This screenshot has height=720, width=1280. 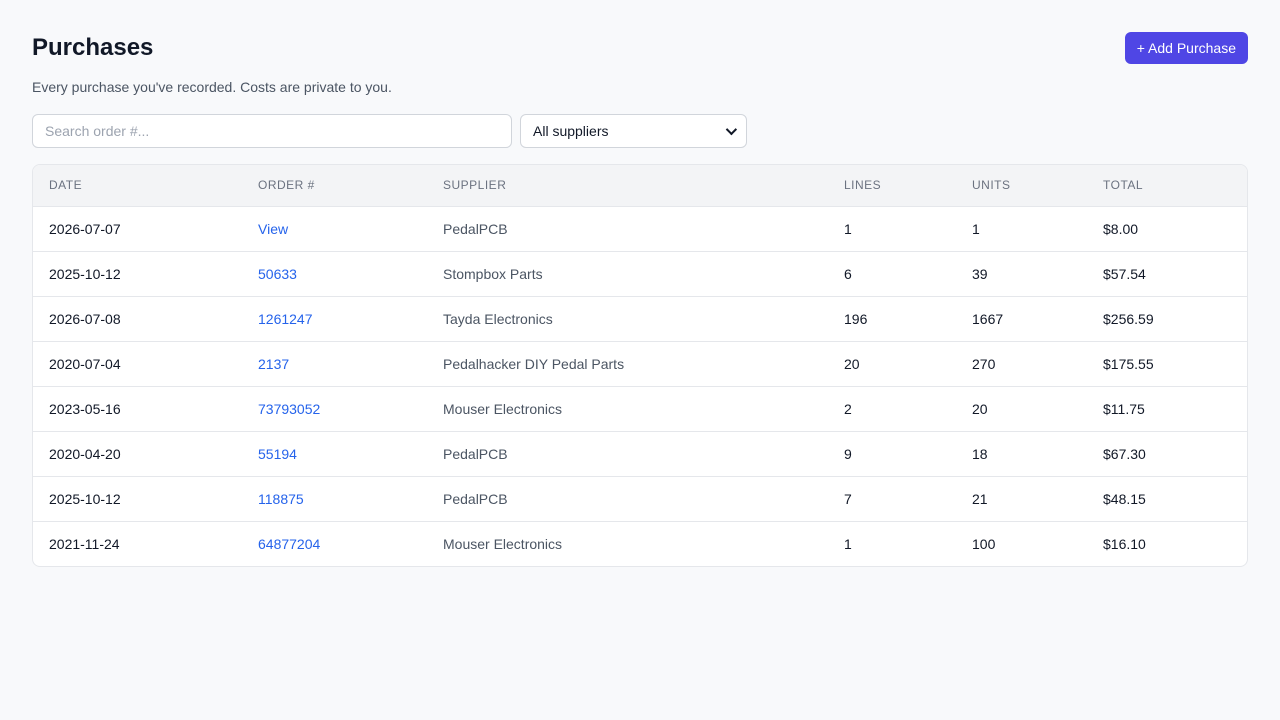 What do you see at coordinates (289, 543) in the screenshot?
I see `order-link: 64877204` at bounding box center [289, 543].